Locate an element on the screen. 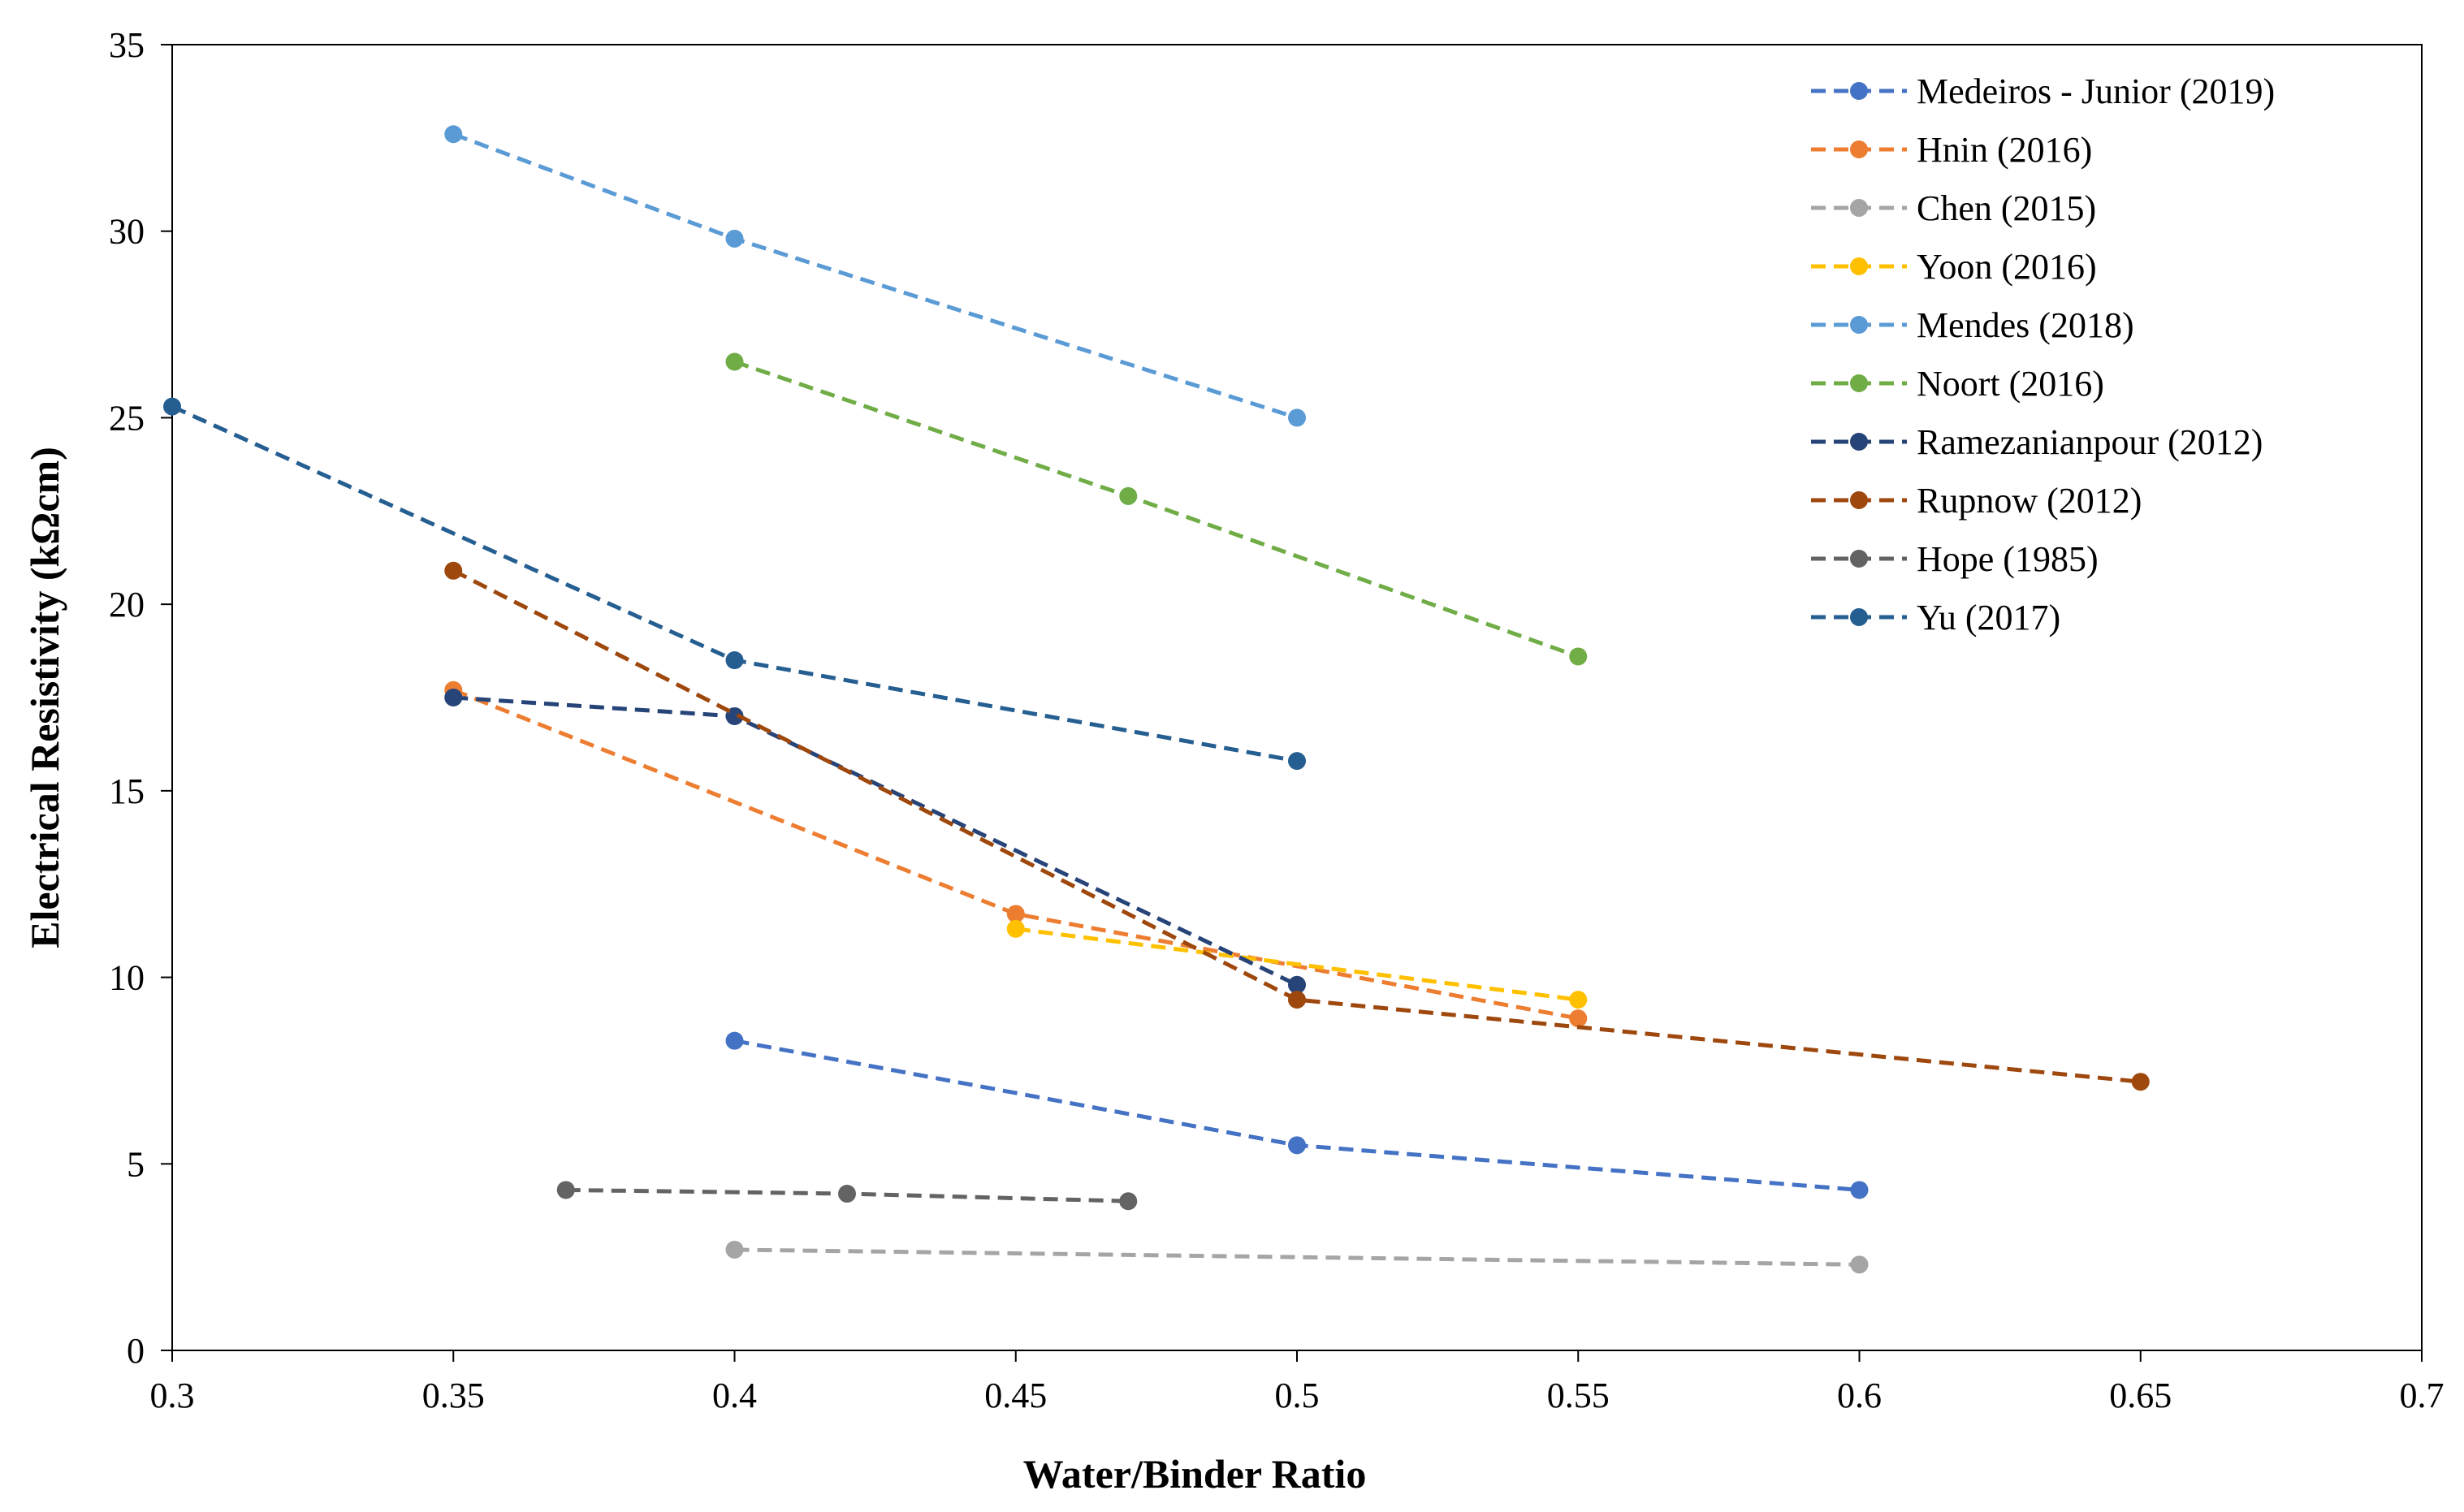 Image resolution: width=2464 pixels, height=1512 pixels. legend-label: Yoon (2016) is located at coordinates (2007, 267).